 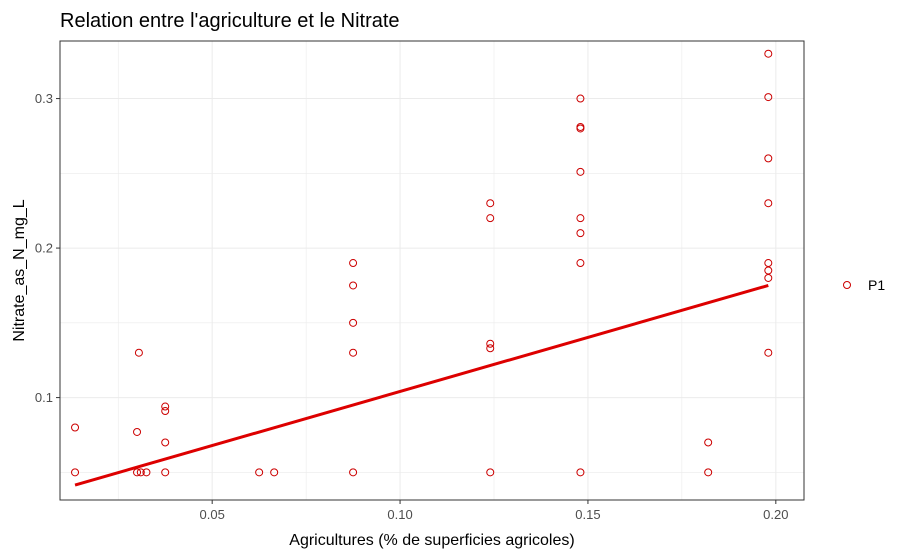 I want to click on y-axis-label: Nitrate_as_N_mg_L, so click(x=19, y=270).